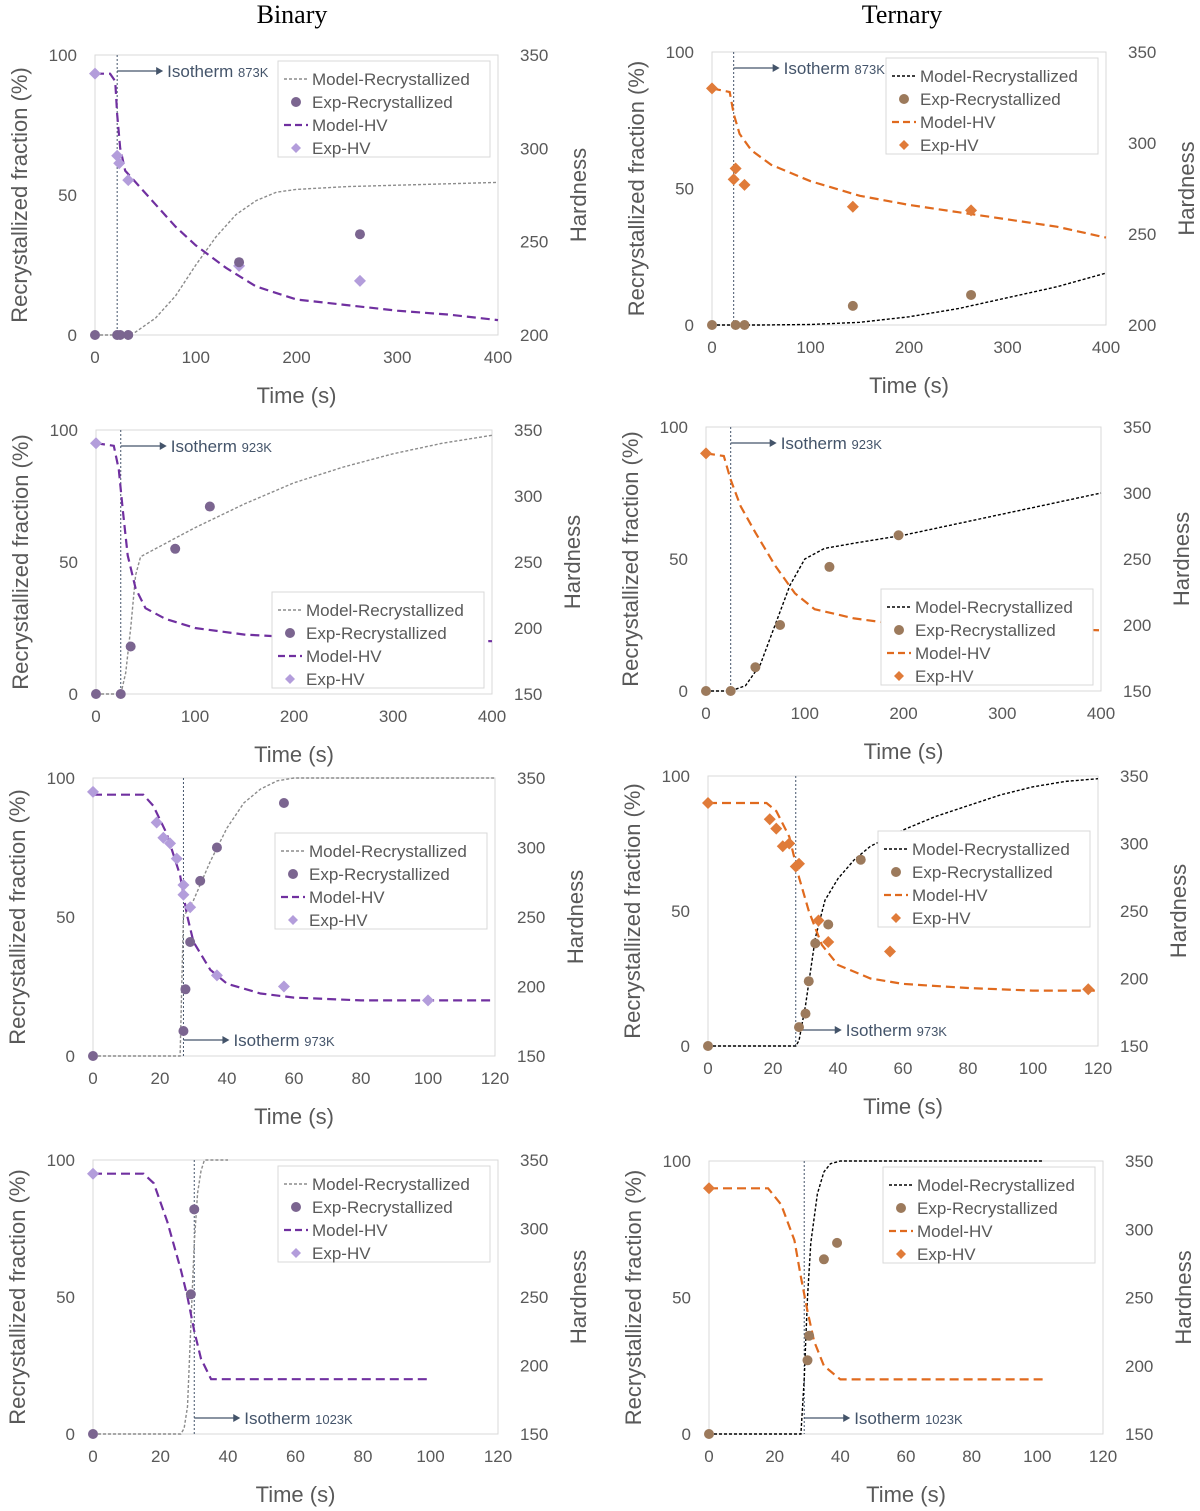 The width and height of the screenshot is (1200, 1511). Describe the element at coordinates (1139, 1434) in the screenshot. I see `y2-tick-label: 150` at that location.